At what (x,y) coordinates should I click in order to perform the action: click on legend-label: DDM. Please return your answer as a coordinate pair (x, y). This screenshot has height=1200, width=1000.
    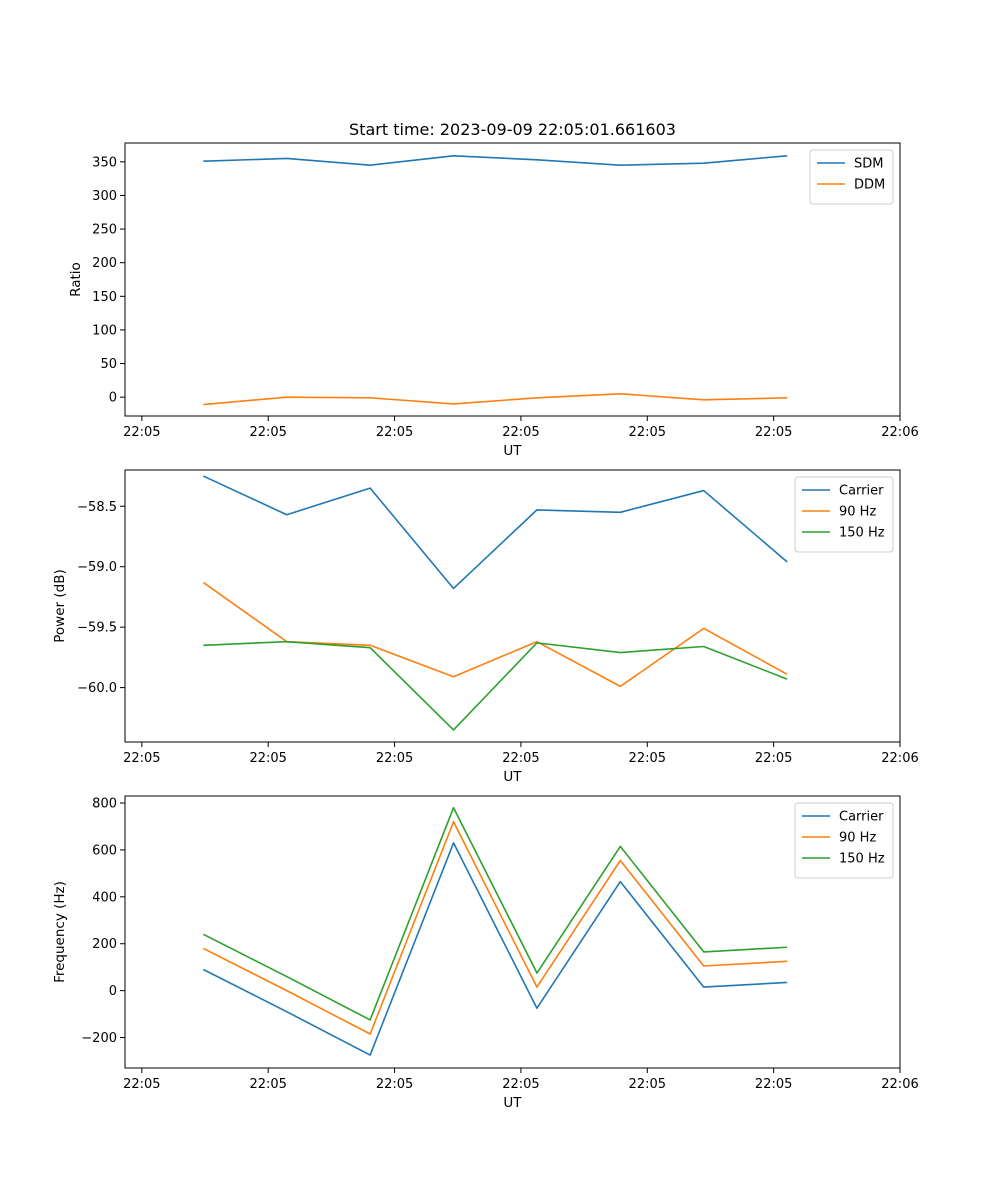
    Looking at the image, I should click on (869, 185).